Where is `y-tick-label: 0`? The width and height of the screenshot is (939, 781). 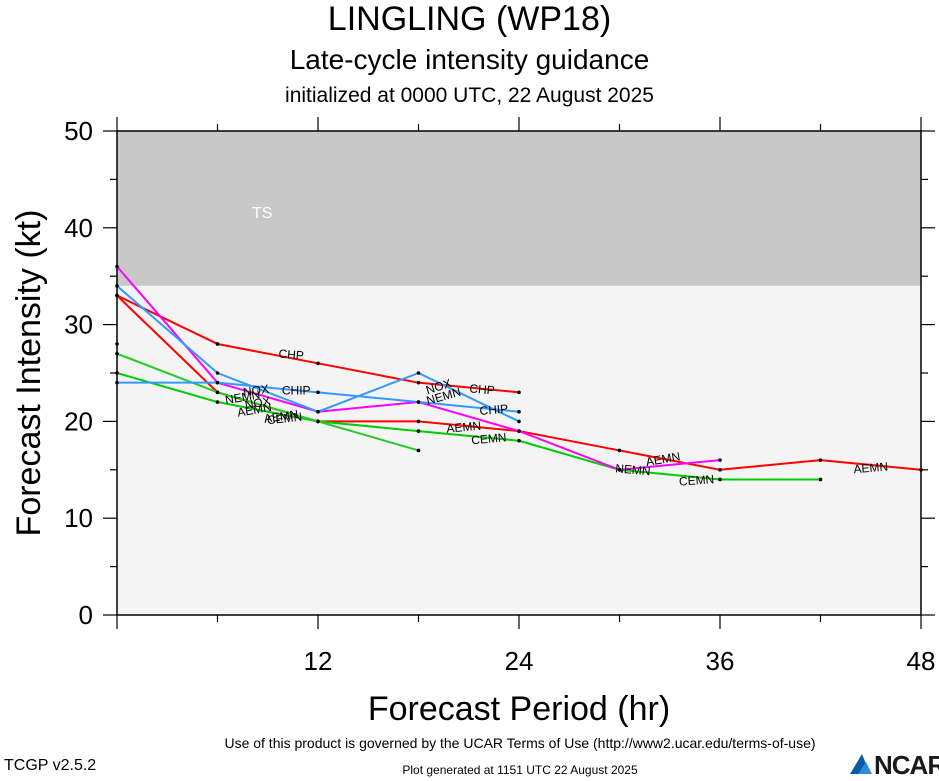 y-tick-label: 0 is located at coordinates (86, 615).